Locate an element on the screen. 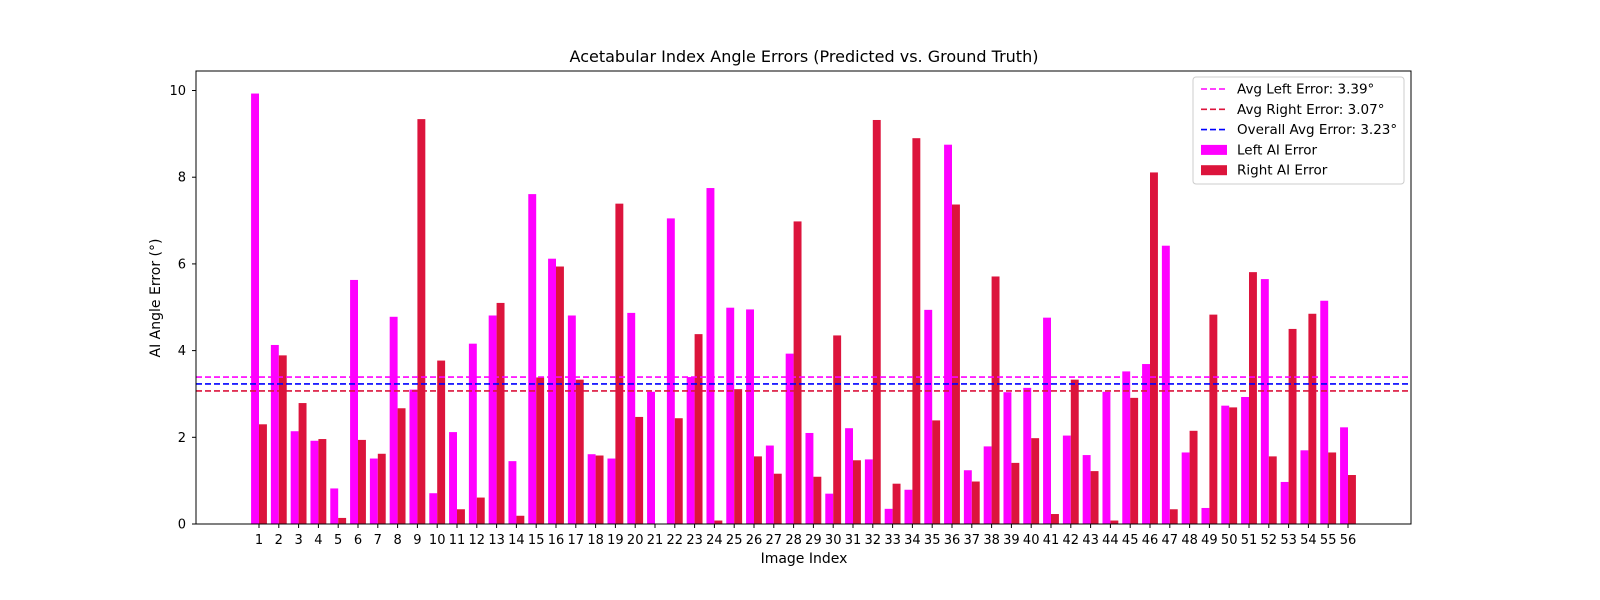 The width and height of the screenshot is (1600, 600). x-tick-label-35: 35 is located at coordinates (932, 540).